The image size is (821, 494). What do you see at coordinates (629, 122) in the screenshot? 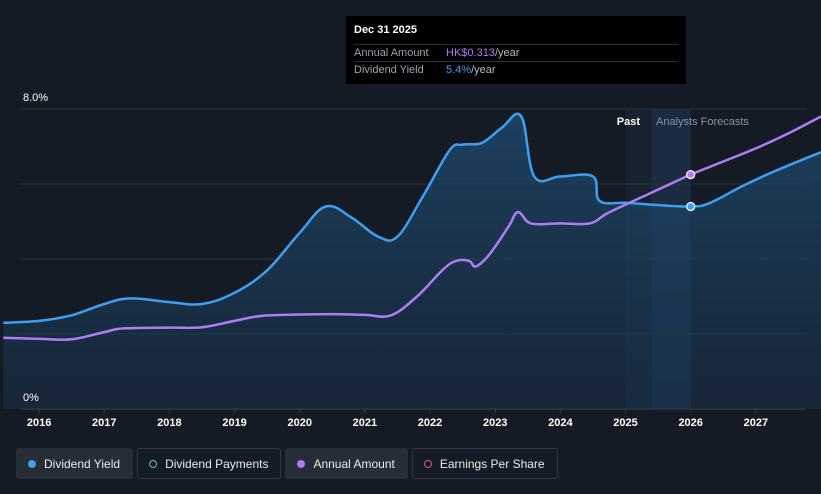
I see `past-zone-label: Past` at bounding box center [629, 122].